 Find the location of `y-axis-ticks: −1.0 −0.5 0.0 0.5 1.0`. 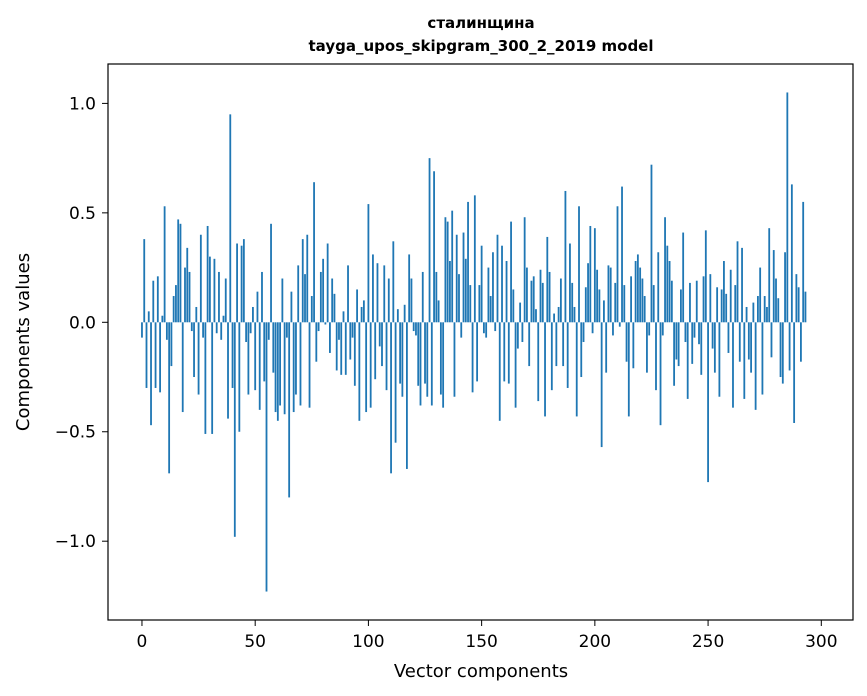

y-axis-ticks: −1.0 −0.5 0.0 0.5 1.0 is located at coordinates (81, 323).